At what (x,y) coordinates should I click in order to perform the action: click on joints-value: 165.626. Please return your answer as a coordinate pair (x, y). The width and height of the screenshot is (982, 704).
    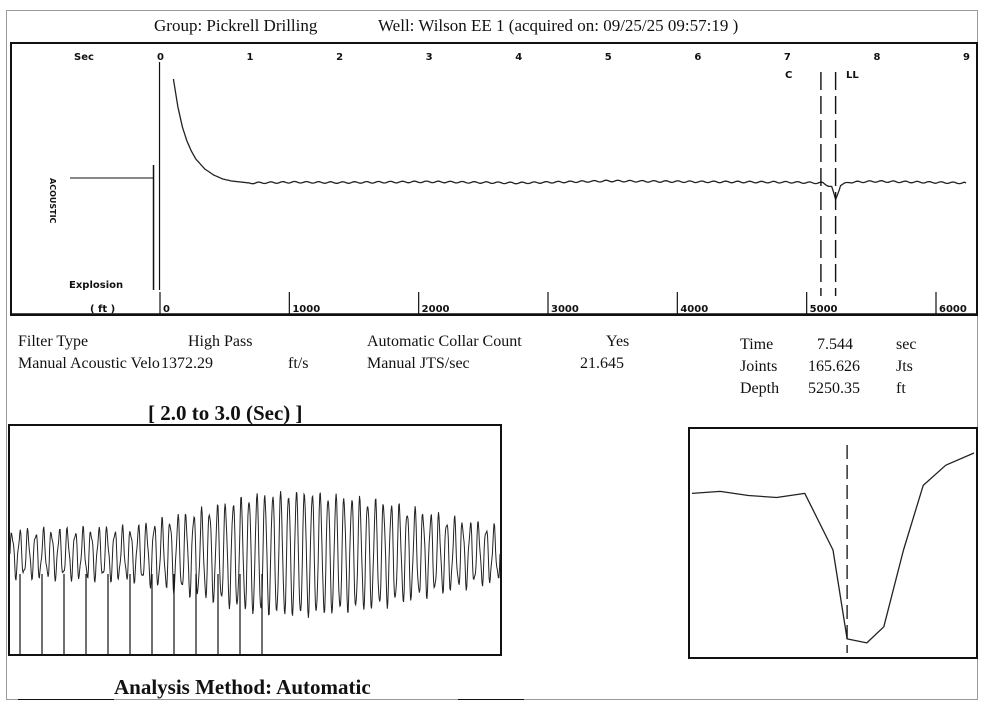
    Looking at the image, I should click on (834, 366).